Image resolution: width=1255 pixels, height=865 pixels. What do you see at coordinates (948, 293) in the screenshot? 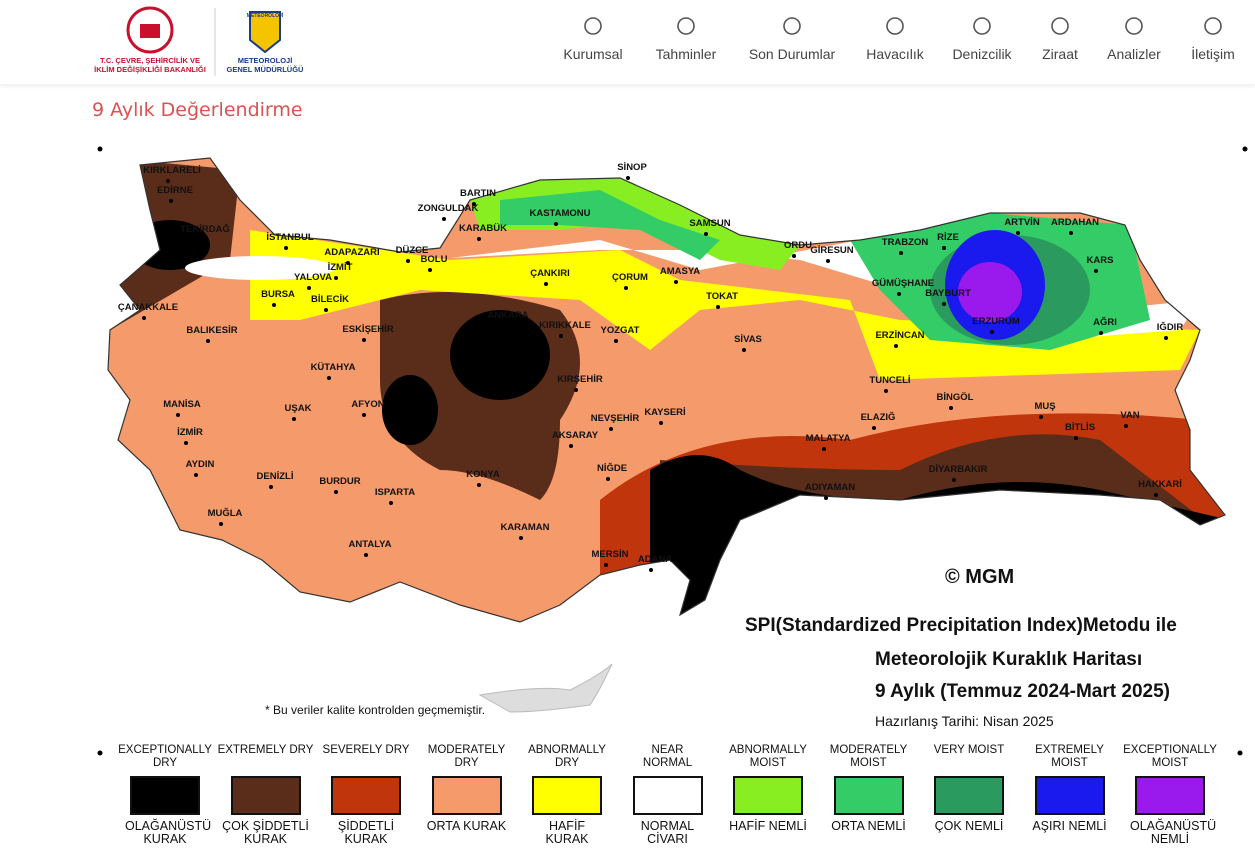
I see `city-label: BAYBURT` at bounding box center [948, 293].